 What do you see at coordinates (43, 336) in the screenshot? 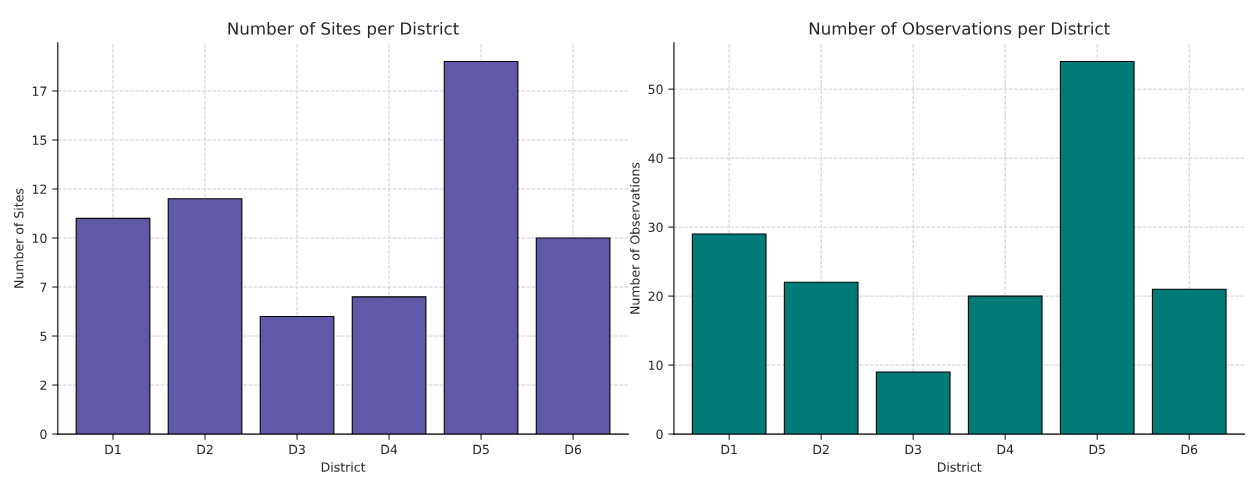
I see `y-tick-label: 5` at bounding box center [43, 336].